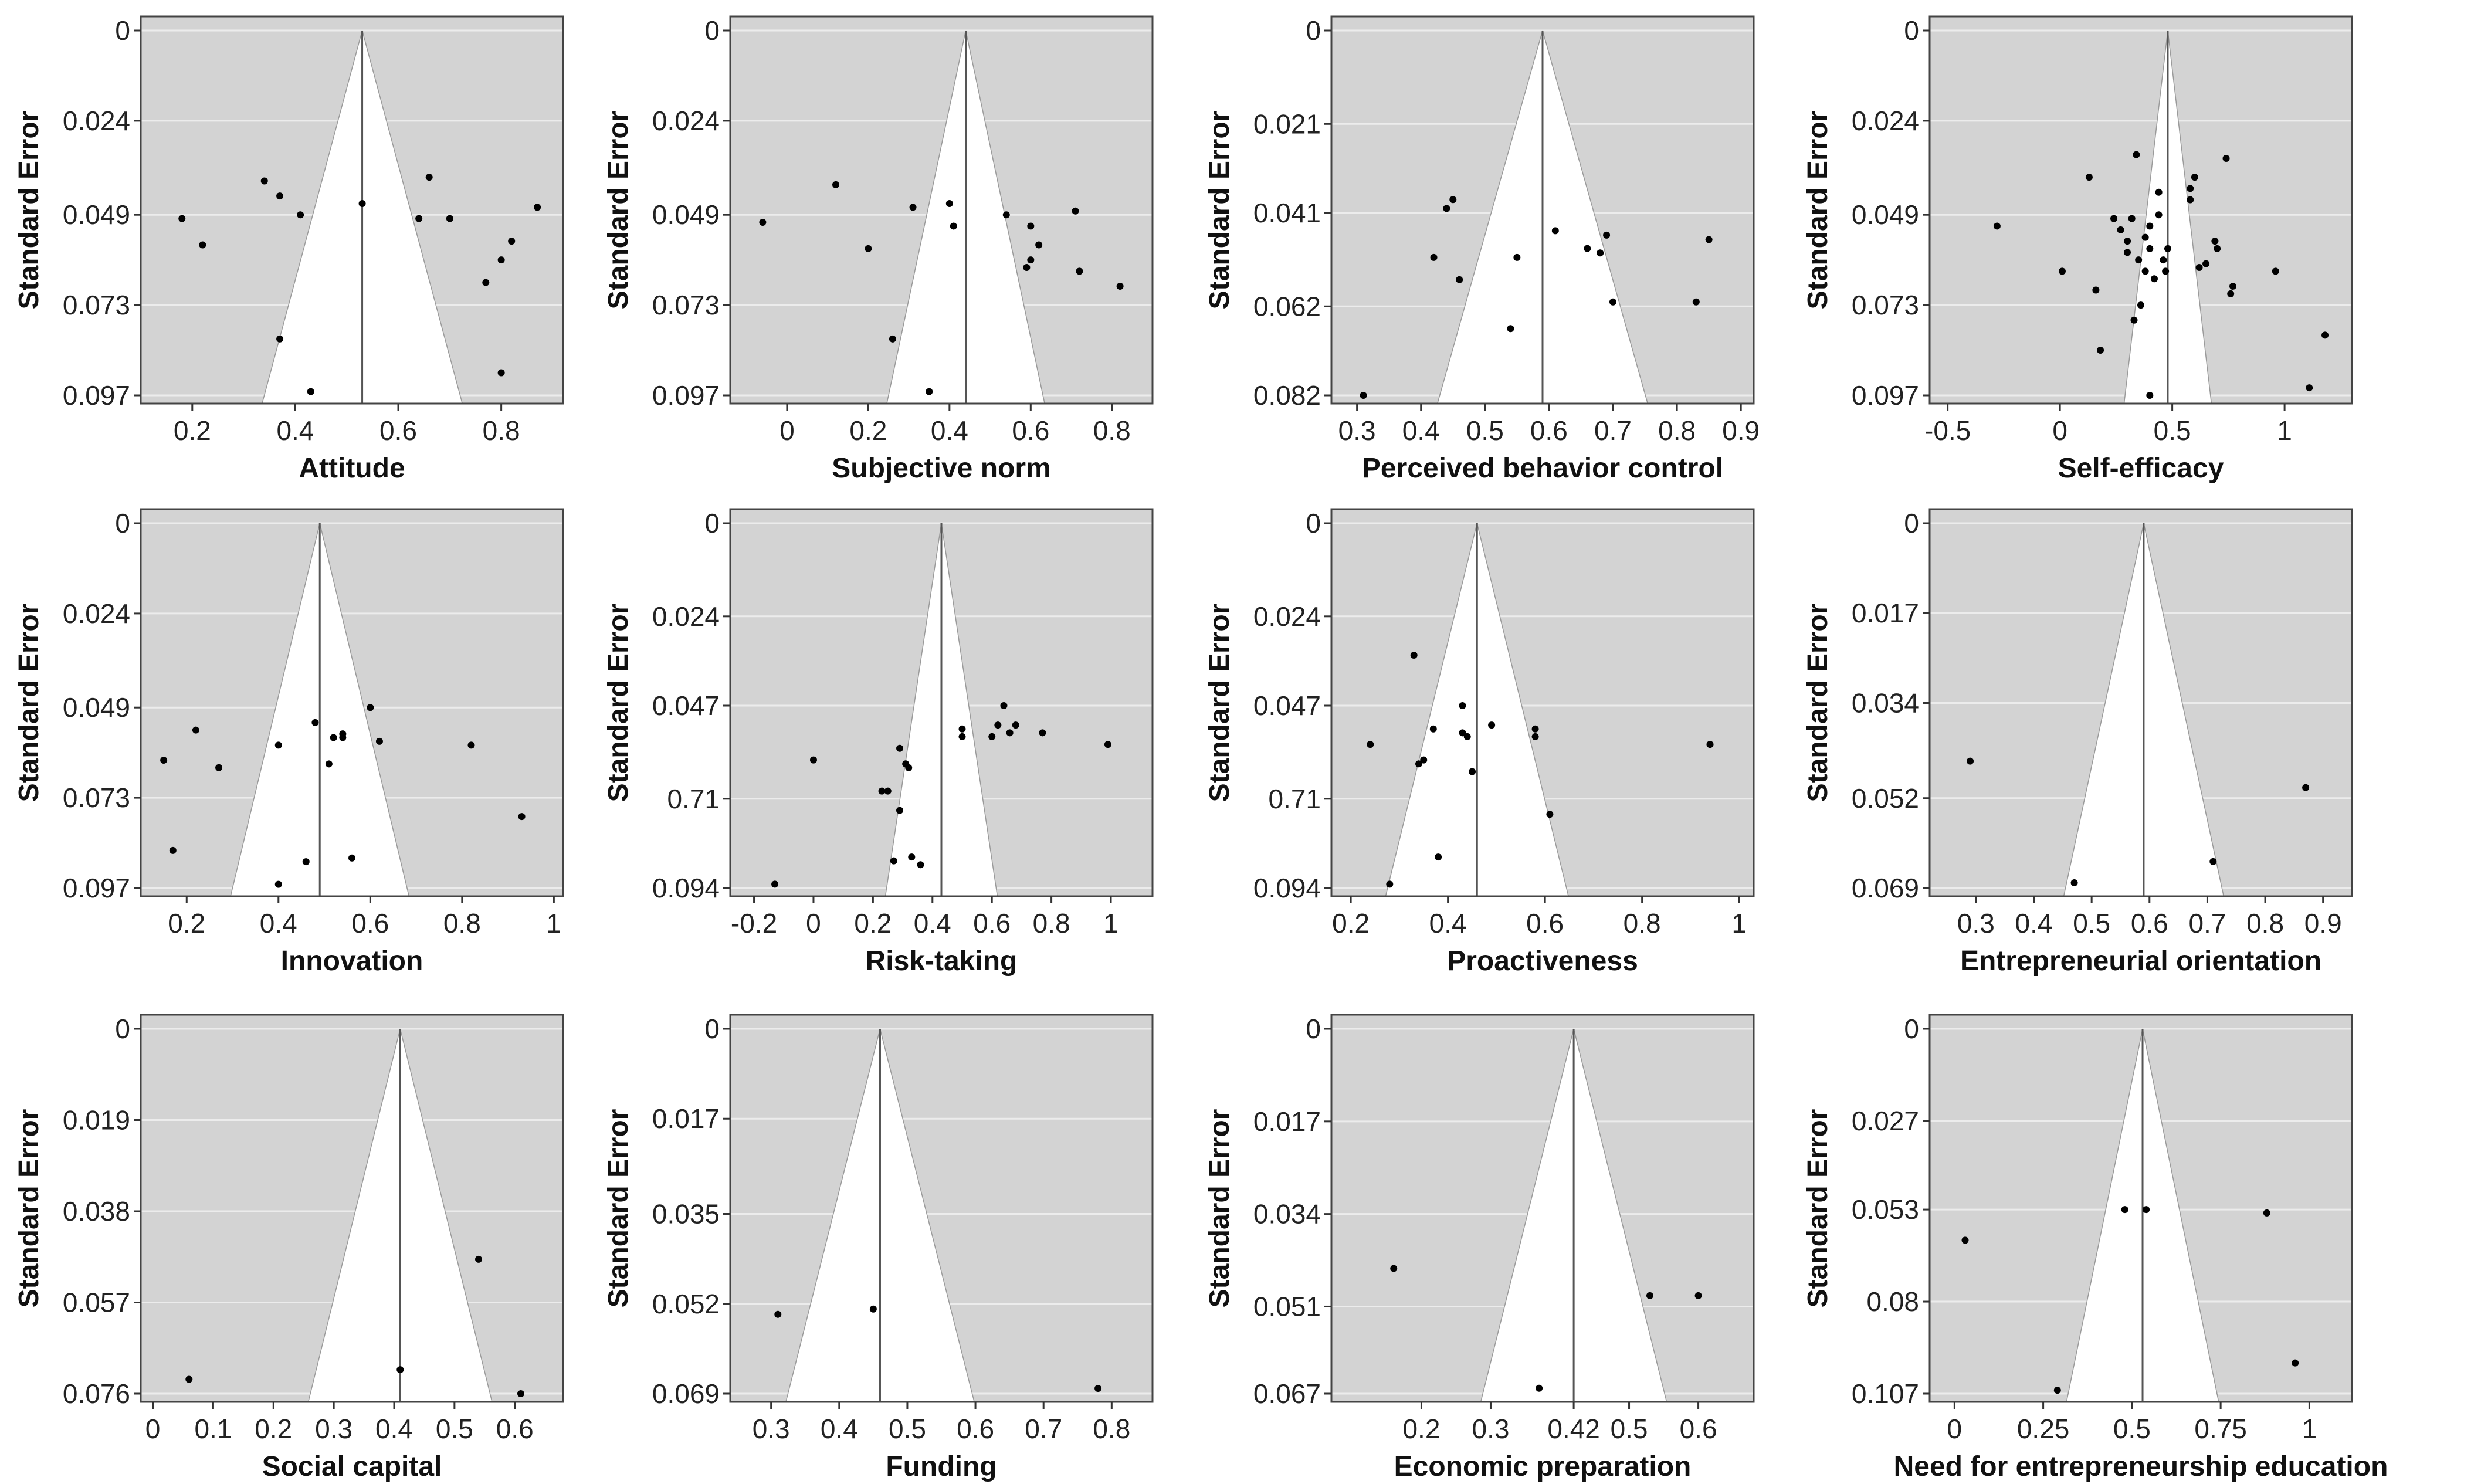 Image resolution: width=2481 pixels, height=1484 pixels. I want to click on x-axis-label: Social capital, so click(352, 1466).